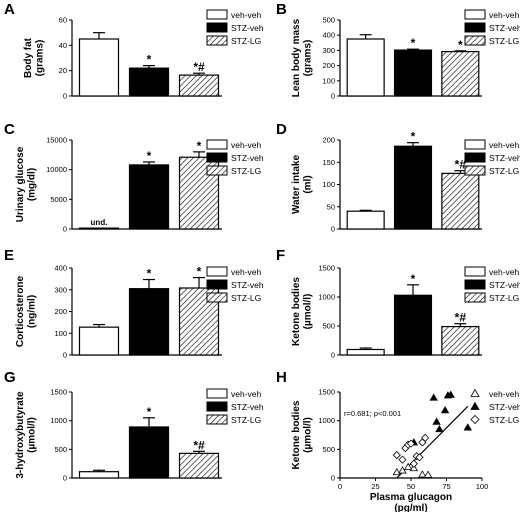 The height and width of the screenshot is (517, 520). Describe the element at coordinates (375, 486) in the screenshot. I see `x-tick-label: 25` at that location.